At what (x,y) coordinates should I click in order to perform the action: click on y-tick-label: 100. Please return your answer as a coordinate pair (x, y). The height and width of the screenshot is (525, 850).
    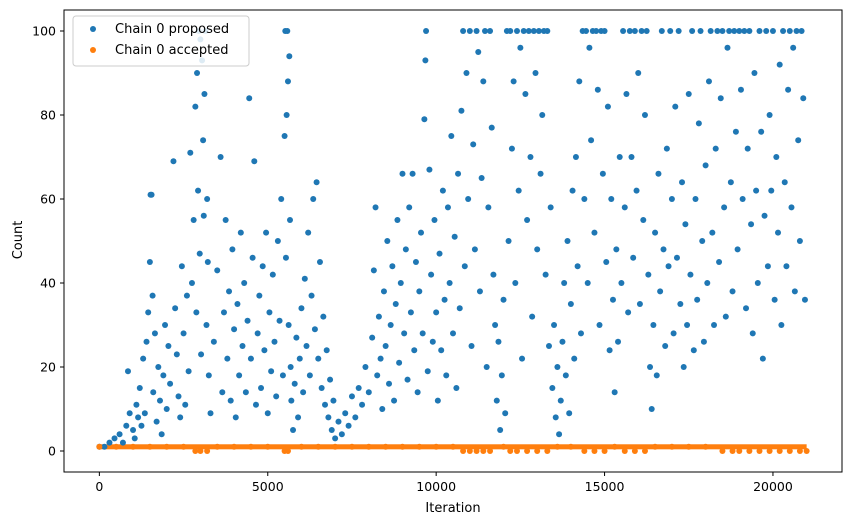
    Looking at the image, I should click on (44, 31).